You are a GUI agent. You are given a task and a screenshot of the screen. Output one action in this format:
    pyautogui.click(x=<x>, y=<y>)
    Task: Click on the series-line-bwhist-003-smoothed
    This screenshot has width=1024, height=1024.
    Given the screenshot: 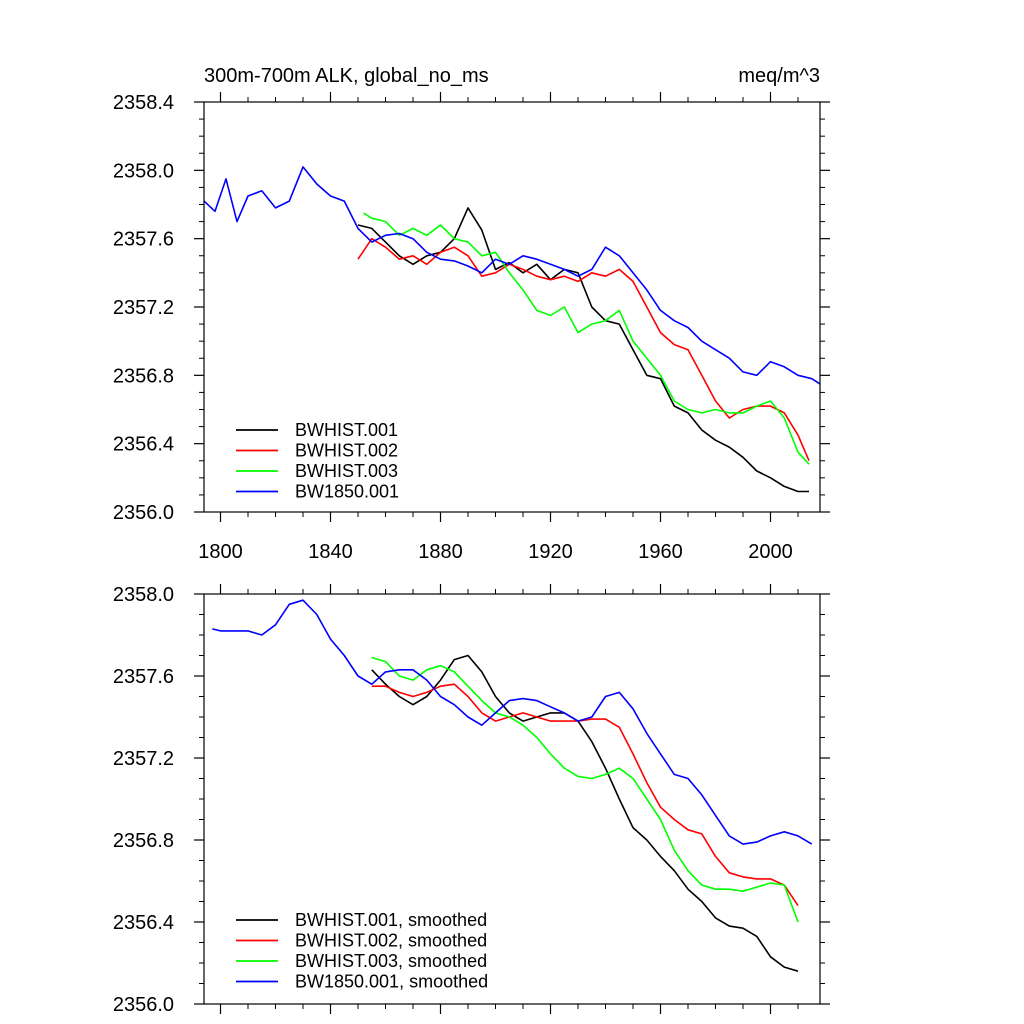 What is the action you would take?
    pyautogui.click(x=585, y=789)
    